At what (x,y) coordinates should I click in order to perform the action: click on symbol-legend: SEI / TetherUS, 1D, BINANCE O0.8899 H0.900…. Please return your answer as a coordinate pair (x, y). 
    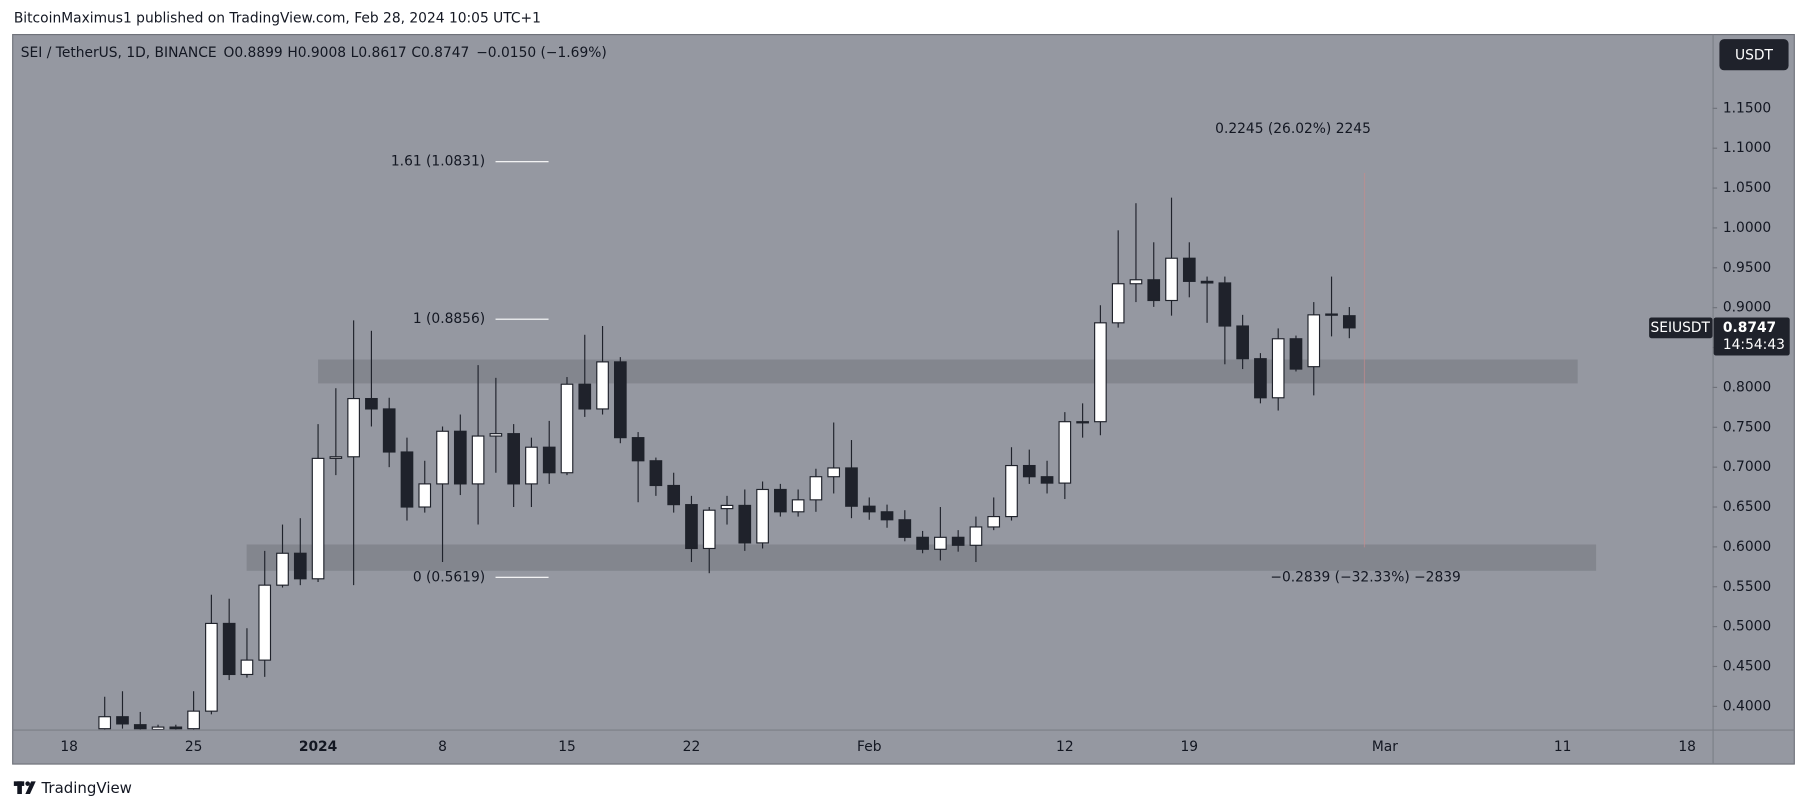
    Looking at the image, I should click on (314, 53).